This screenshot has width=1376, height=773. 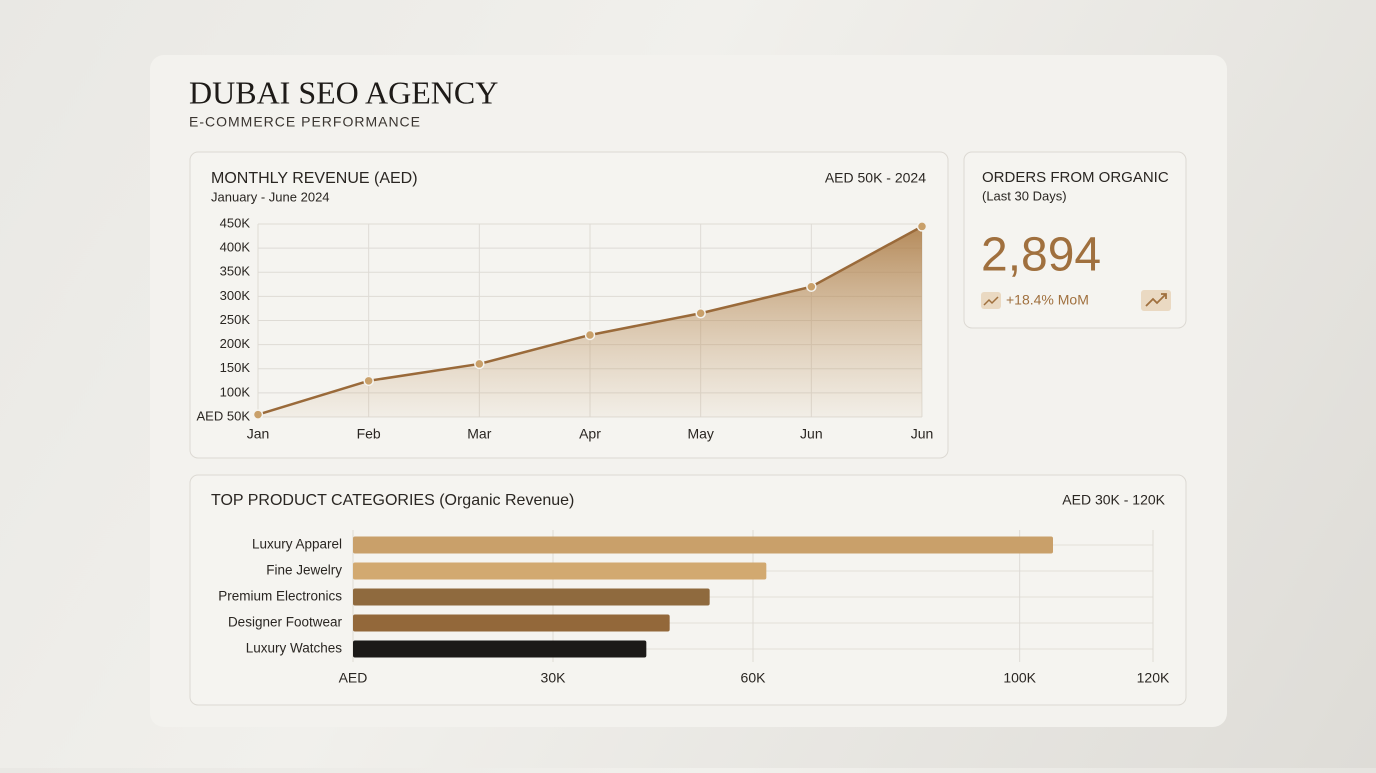 What do you see at coordinates (1113, 500) in the screenshot?
I see `bar-range: AED 30K - 120K` at bounding box center [1113, 500].